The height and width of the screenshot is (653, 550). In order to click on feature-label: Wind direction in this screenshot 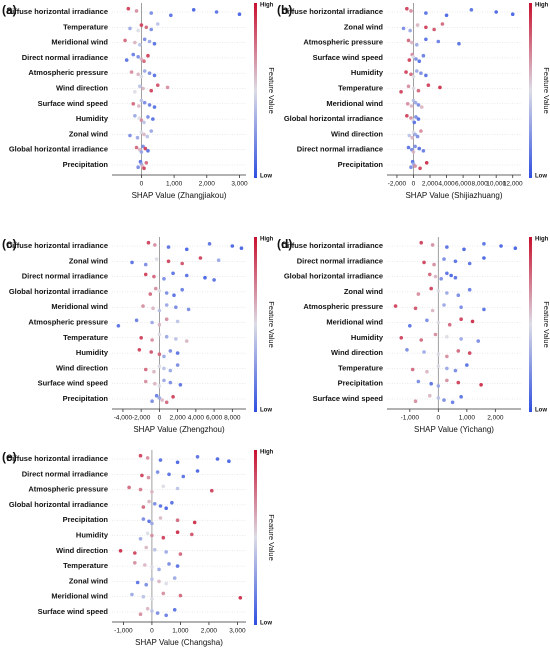, I will do `click(357, 352)`.